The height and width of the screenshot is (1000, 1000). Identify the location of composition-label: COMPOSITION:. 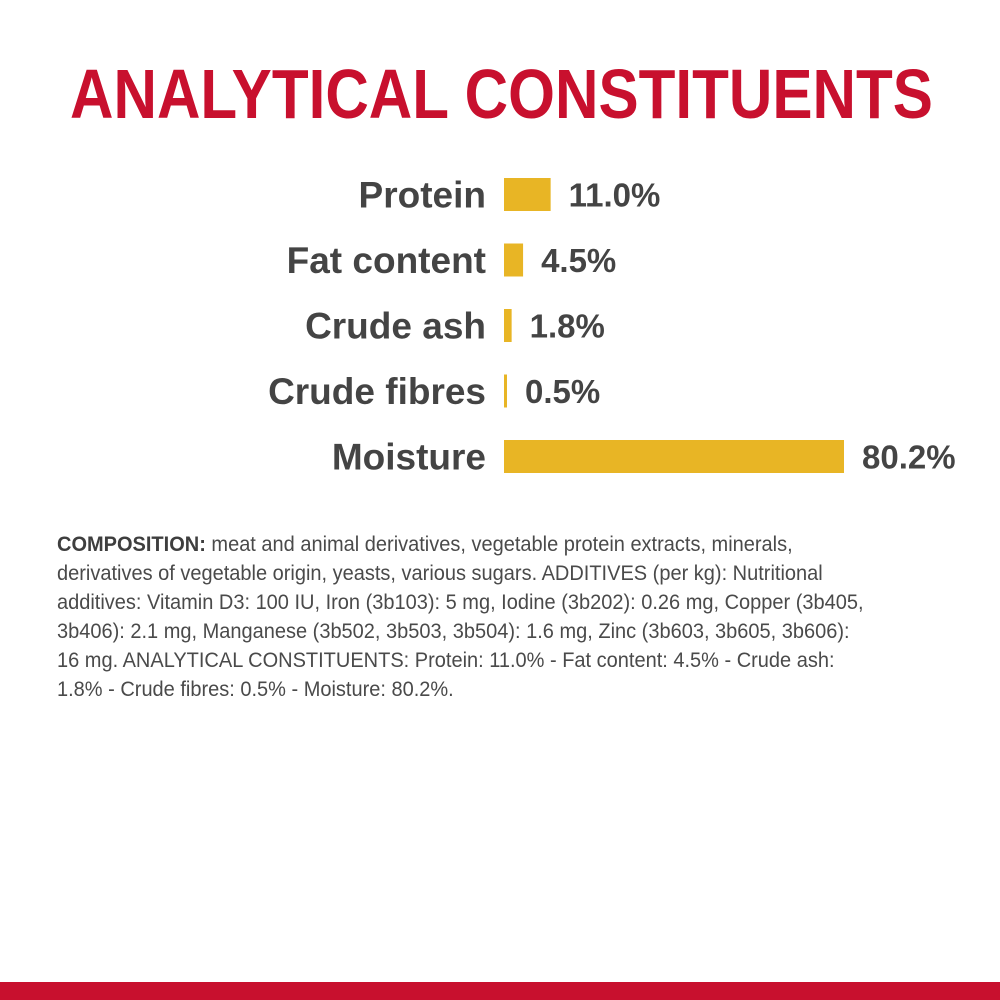
(131, 544).